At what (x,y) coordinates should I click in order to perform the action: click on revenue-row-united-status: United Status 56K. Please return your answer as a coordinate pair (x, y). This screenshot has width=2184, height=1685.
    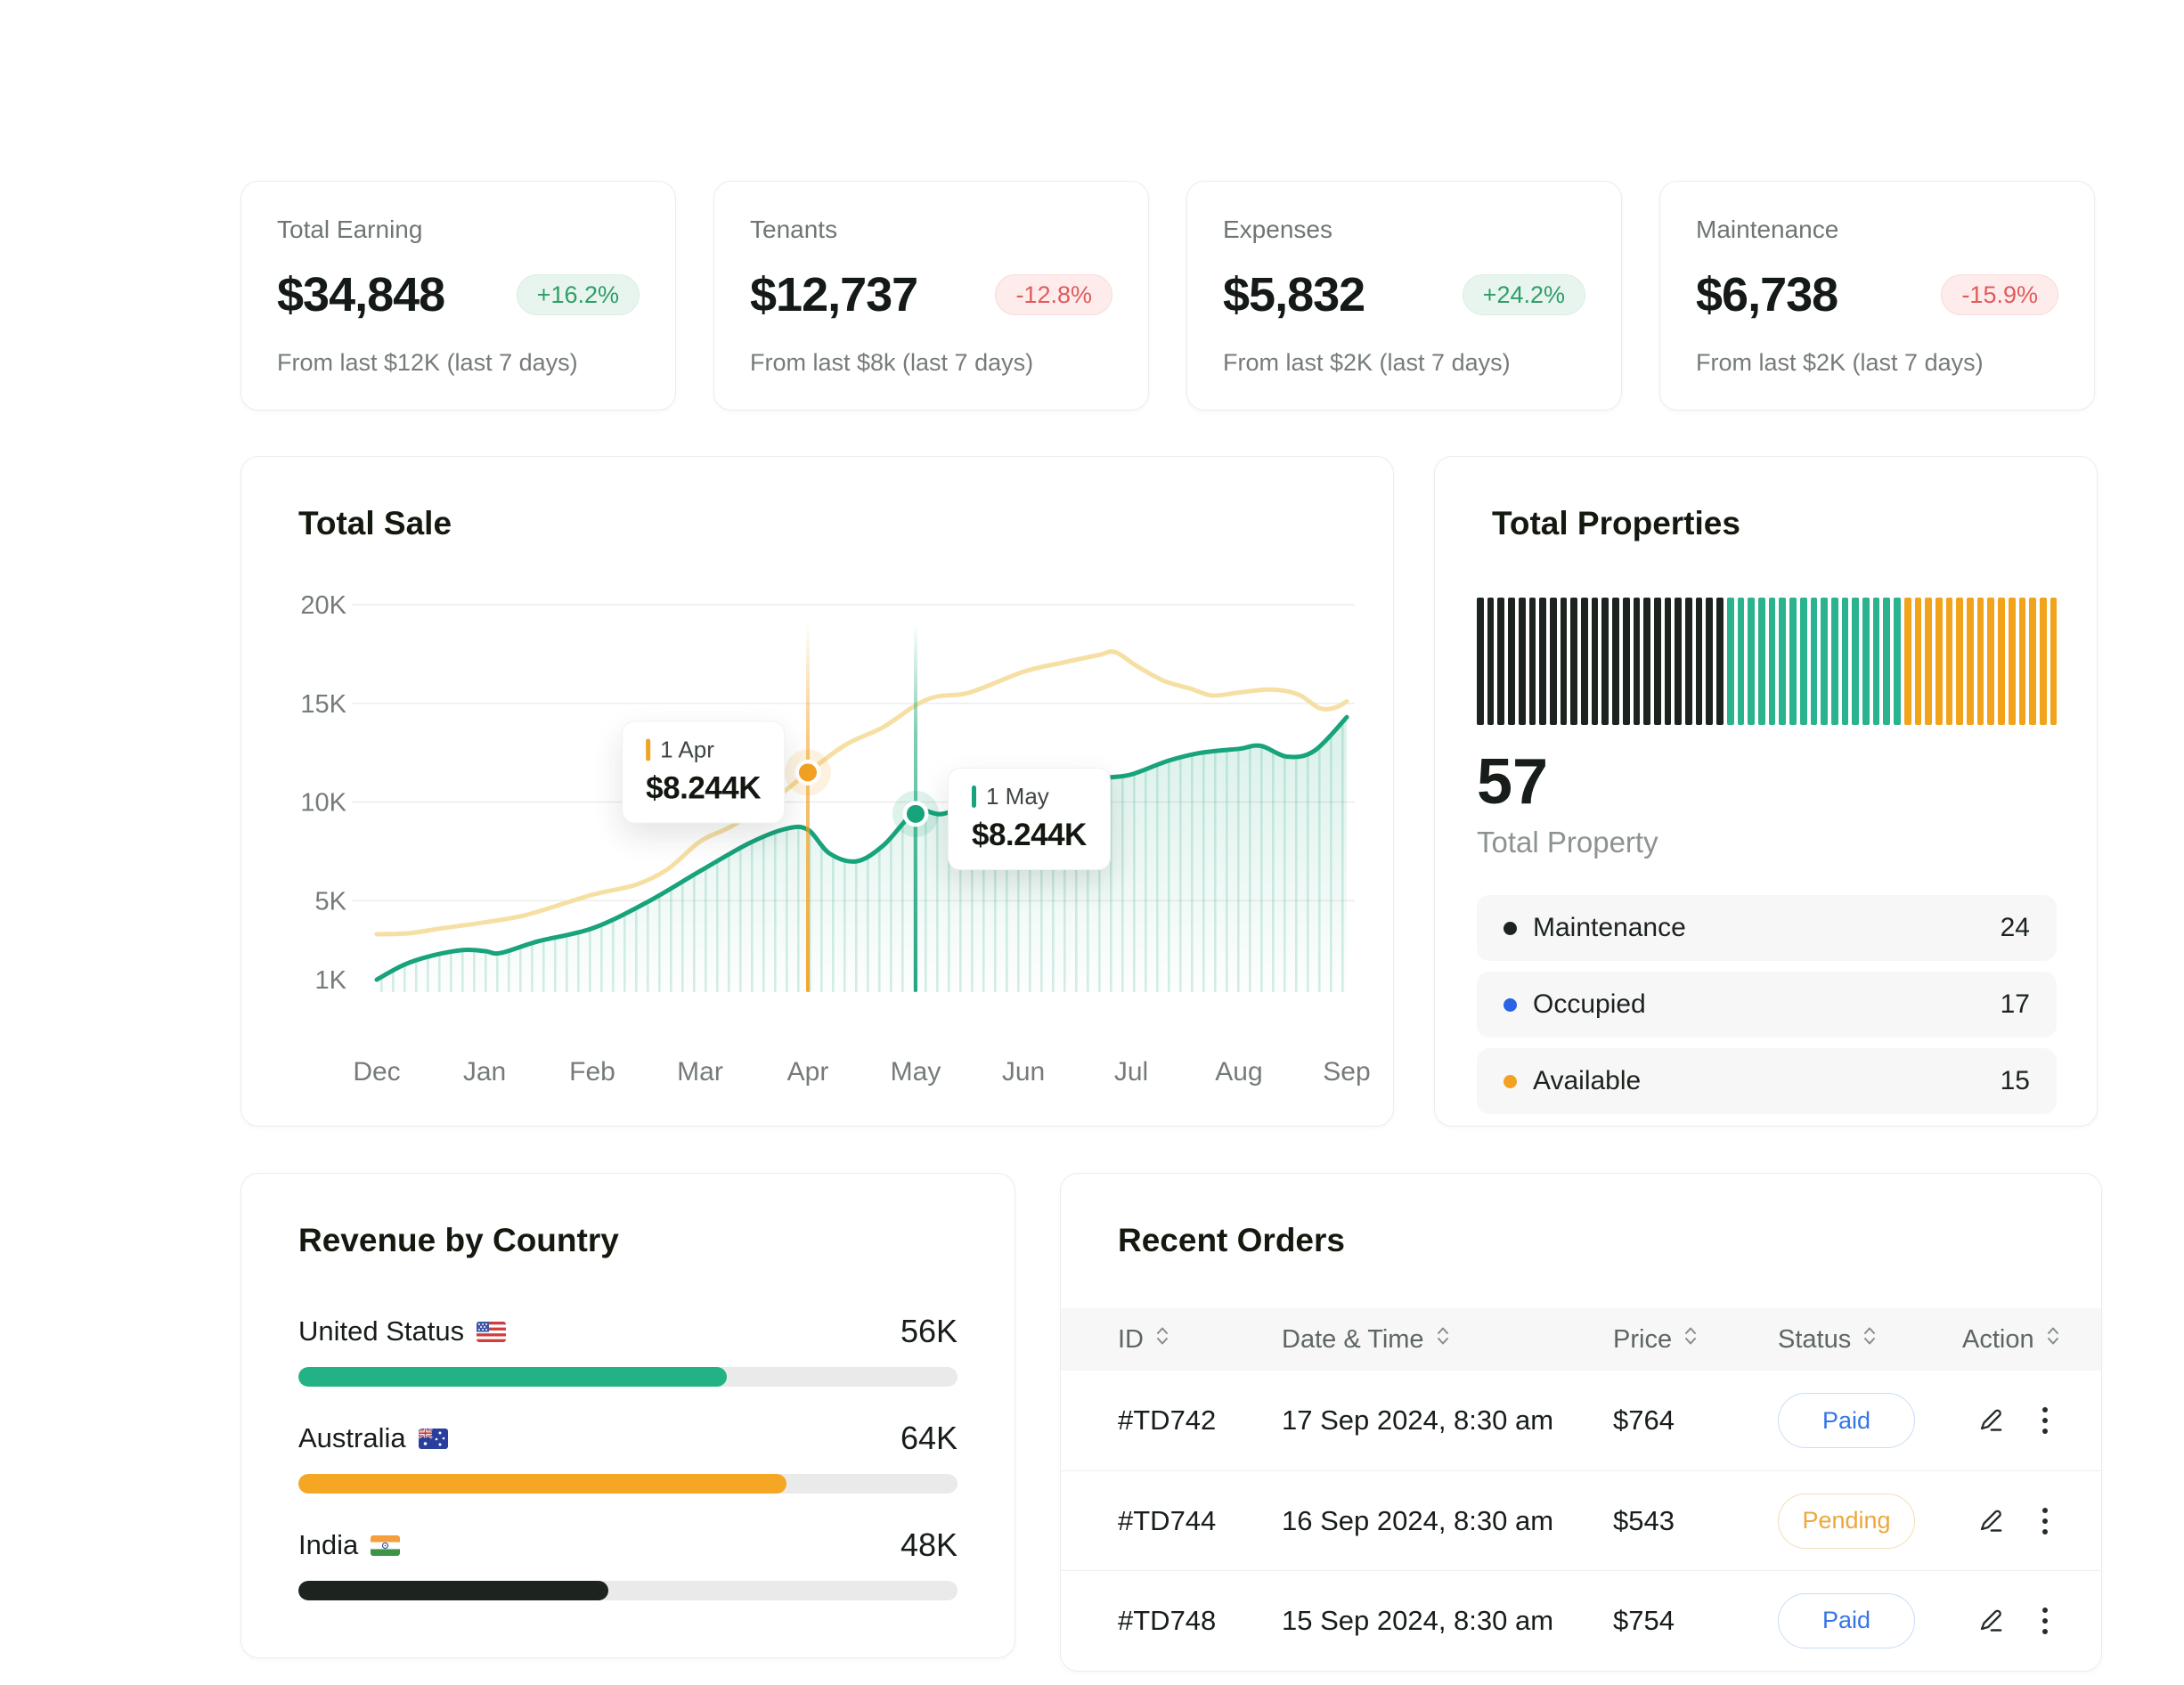
    Looking at the image, I should click on (628, 1349).